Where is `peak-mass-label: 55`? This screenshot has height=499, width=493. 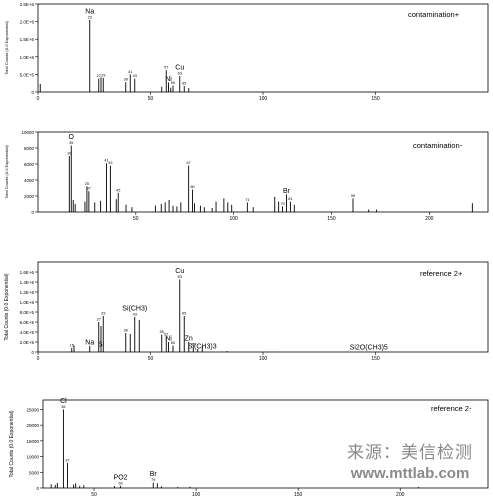
peak-mass-label: 55 is located at coordinates (162, 332).